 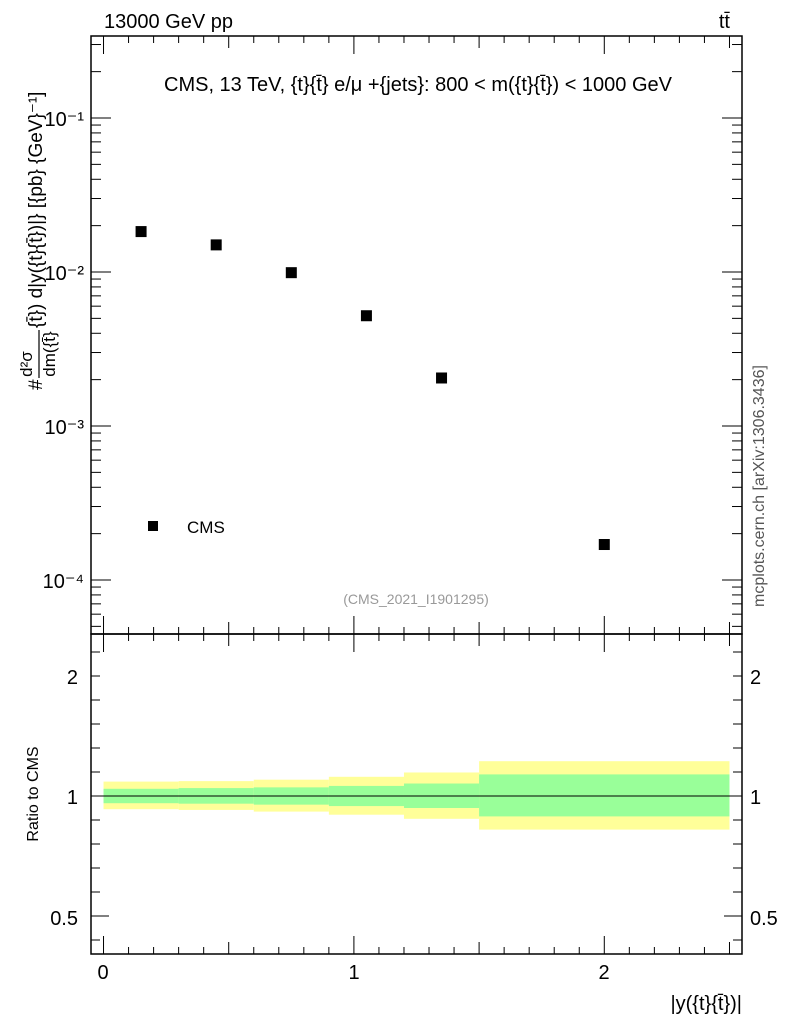 I want to click on x-tick-label-1: 1, so click(x=353, y=973).